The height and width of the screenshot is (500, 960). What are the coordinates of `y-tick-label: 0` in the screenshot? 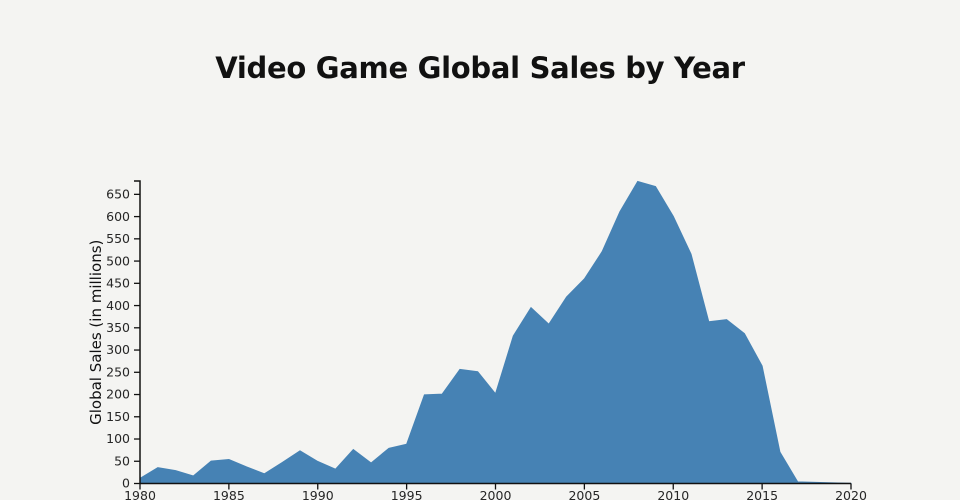 It's located at (126, 483).